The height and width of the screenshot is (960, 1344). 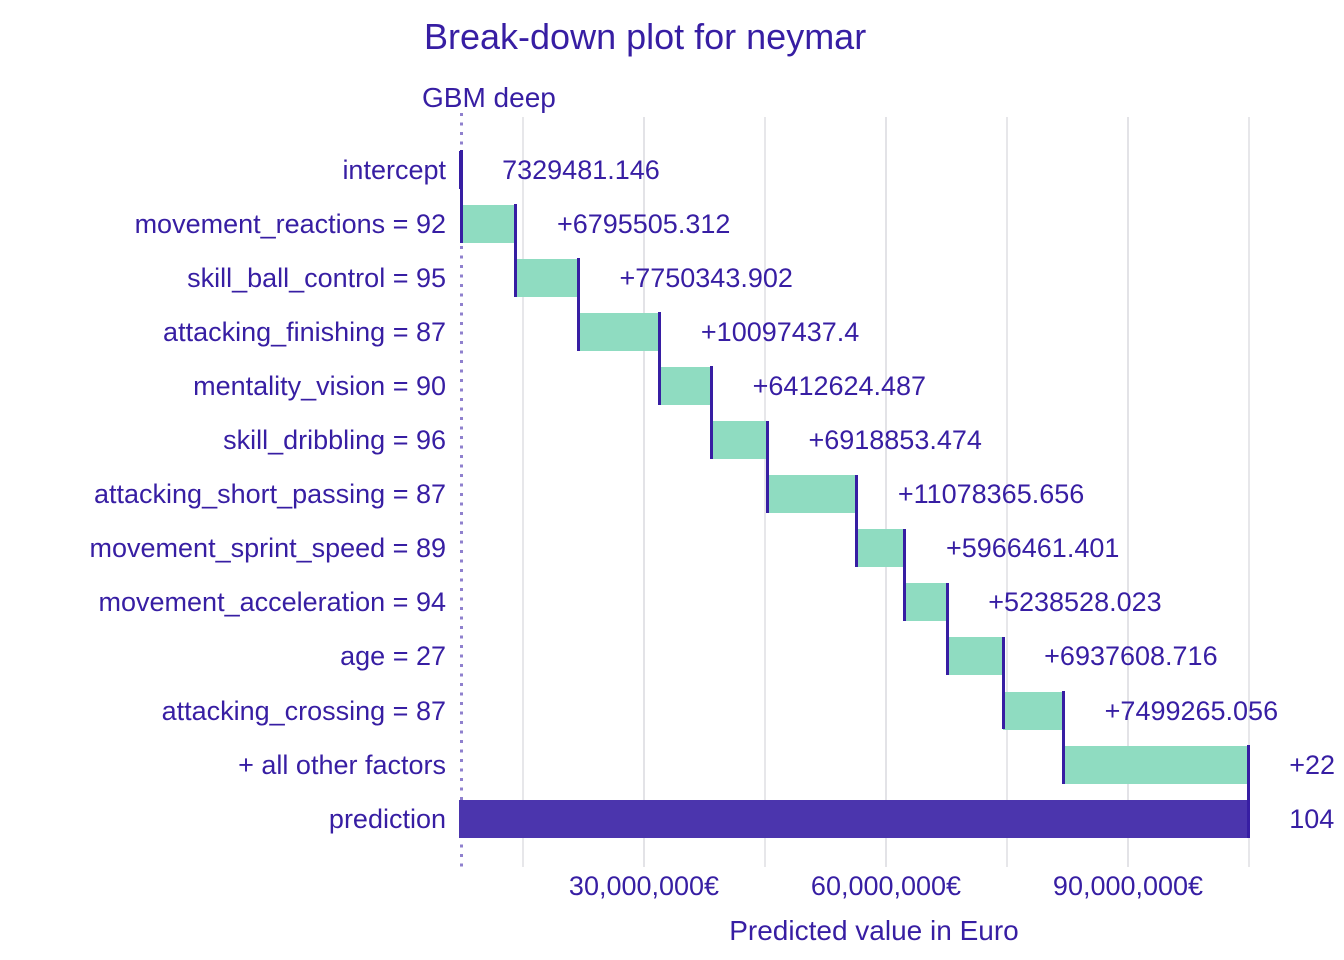 I want to click on value-label: +5238528.023, so click(x=1075, y=602).